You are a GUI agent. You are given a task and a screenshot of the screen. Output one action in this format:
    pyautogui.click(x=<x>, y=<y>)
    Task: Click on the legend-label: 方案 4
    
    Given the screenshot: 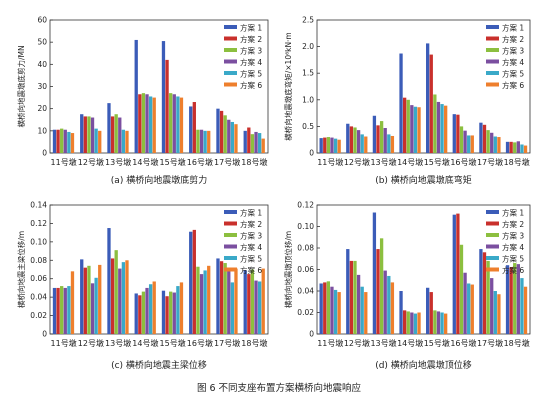 What is the action you would take?
    pyautogui.click(x=513, y=247)
    